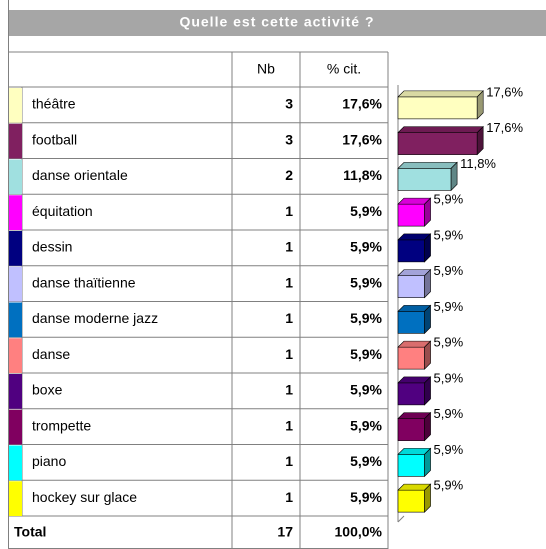 This screenshot has width=546, height=549. What do you see at coordinates (54, 139) in the screenshot?
I see `category-label: football` at bounding box center [54, 139].